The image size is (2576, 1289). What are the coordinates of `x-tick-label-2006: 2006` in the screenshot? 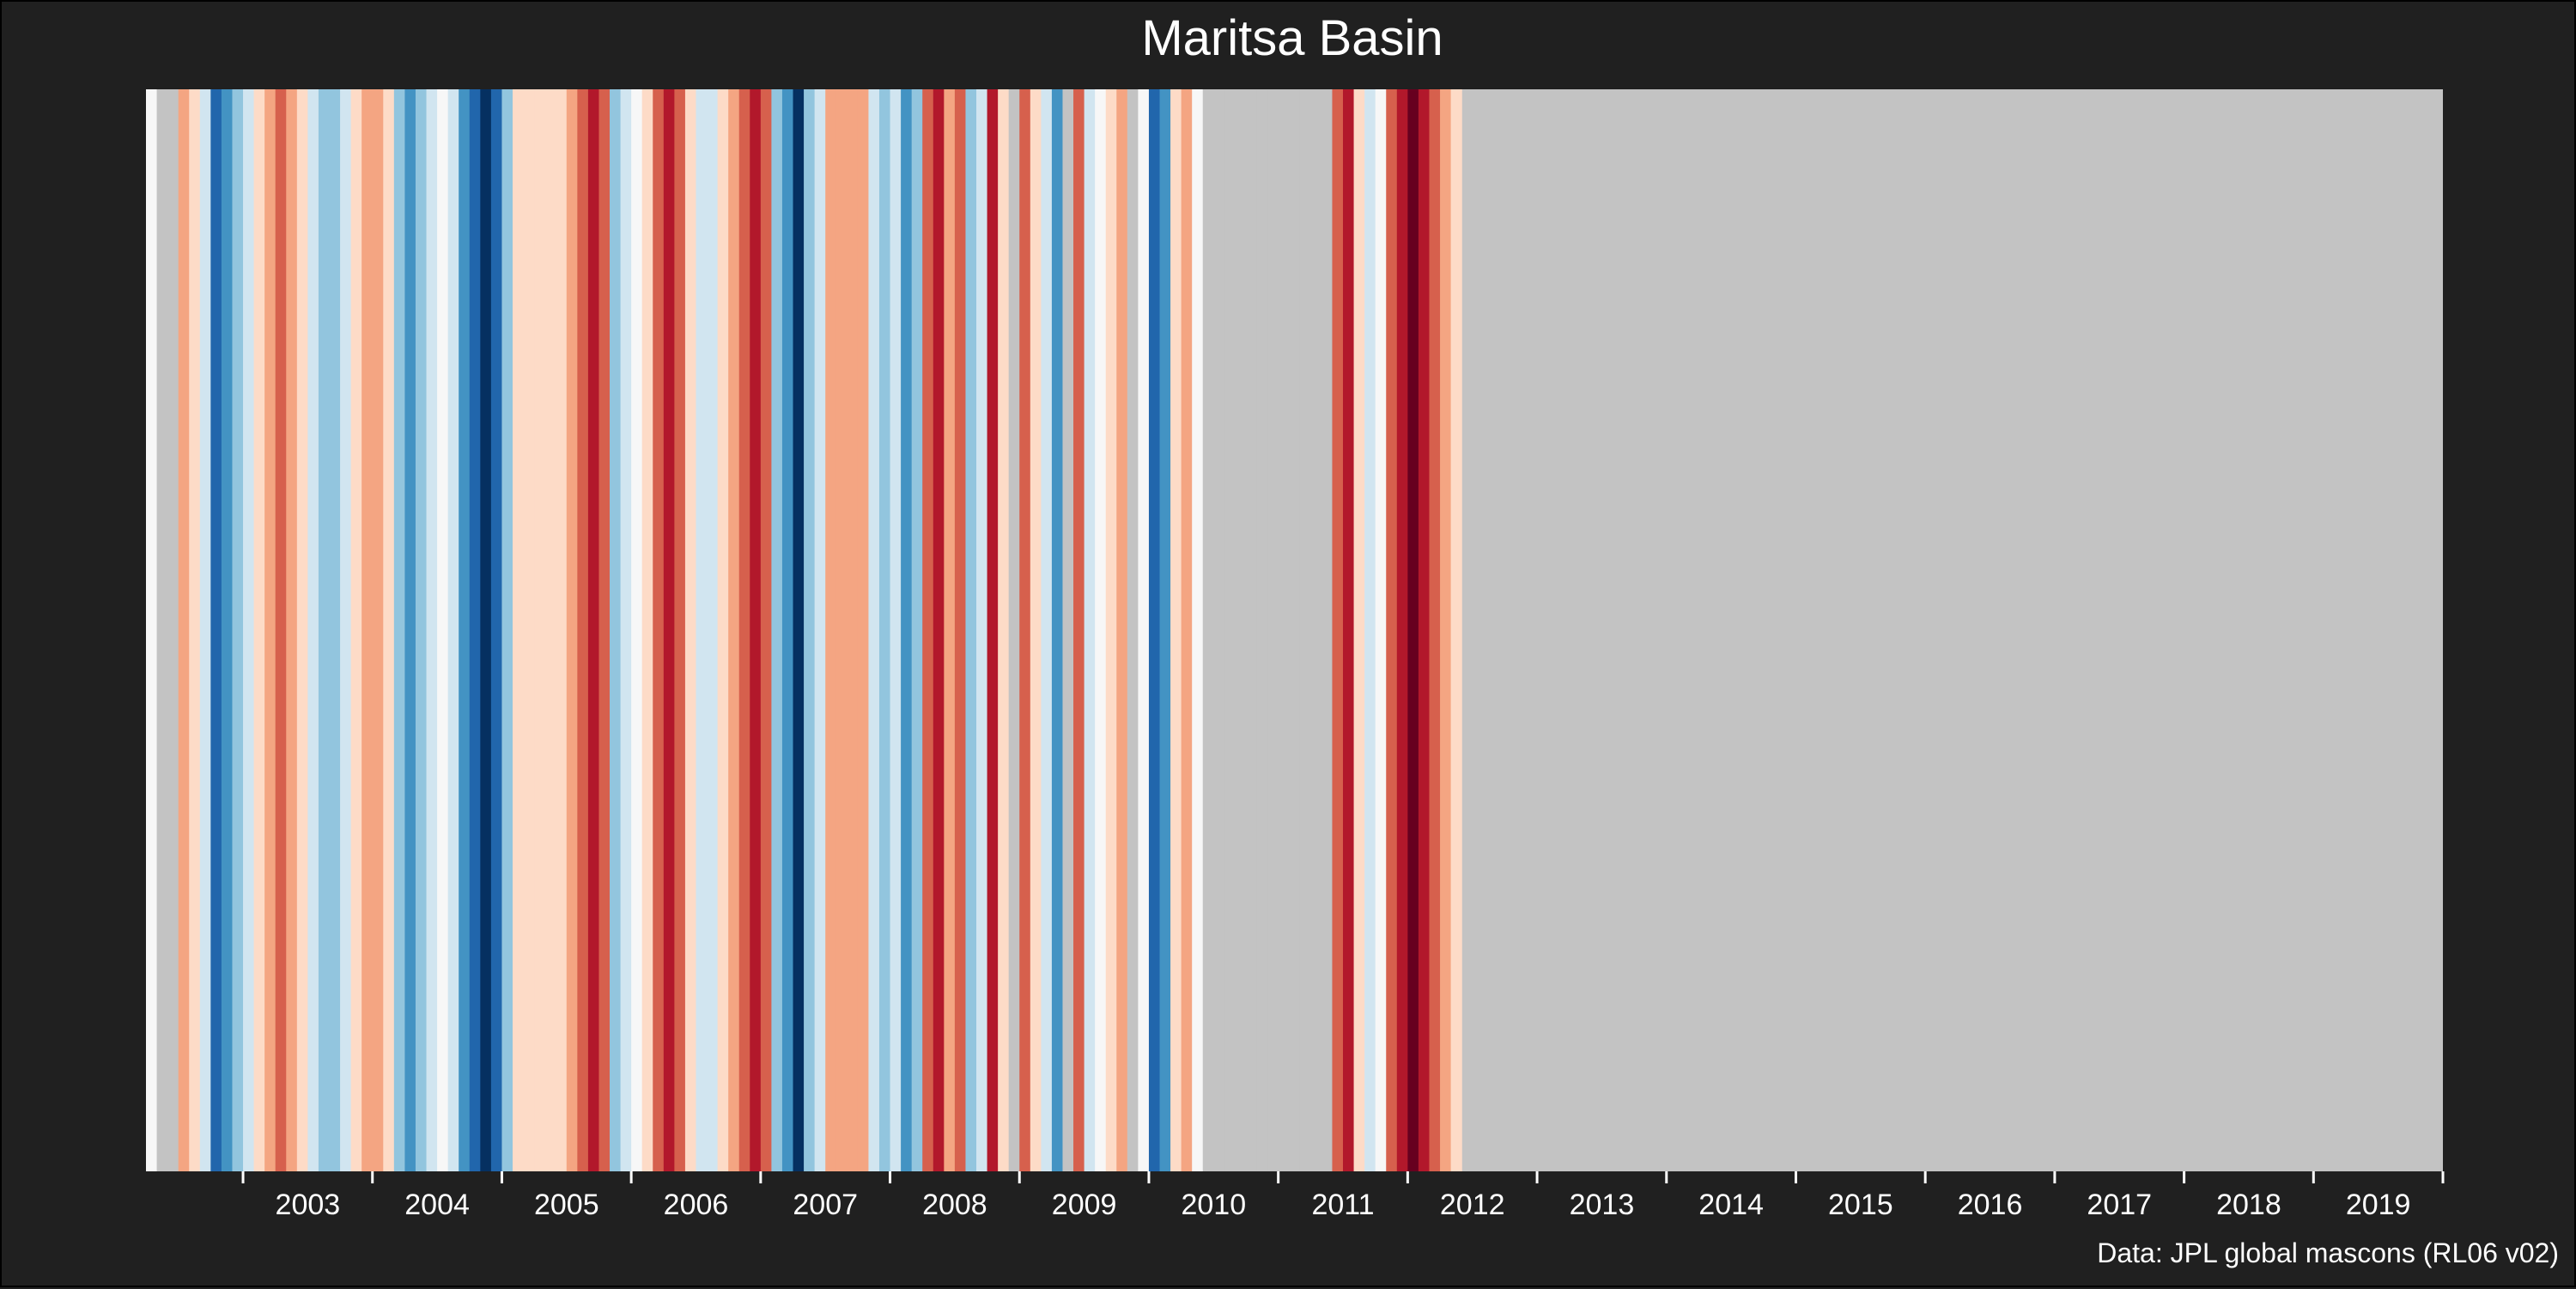 It's located at (696, 1205).